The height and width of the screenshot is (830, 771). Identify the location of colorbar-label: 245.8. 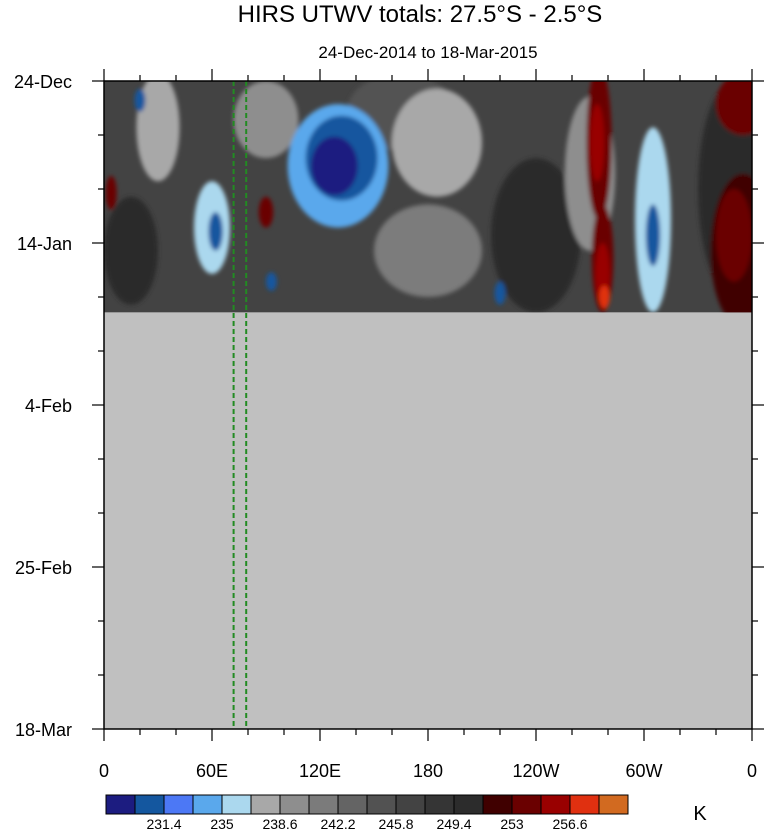
(395, 823).